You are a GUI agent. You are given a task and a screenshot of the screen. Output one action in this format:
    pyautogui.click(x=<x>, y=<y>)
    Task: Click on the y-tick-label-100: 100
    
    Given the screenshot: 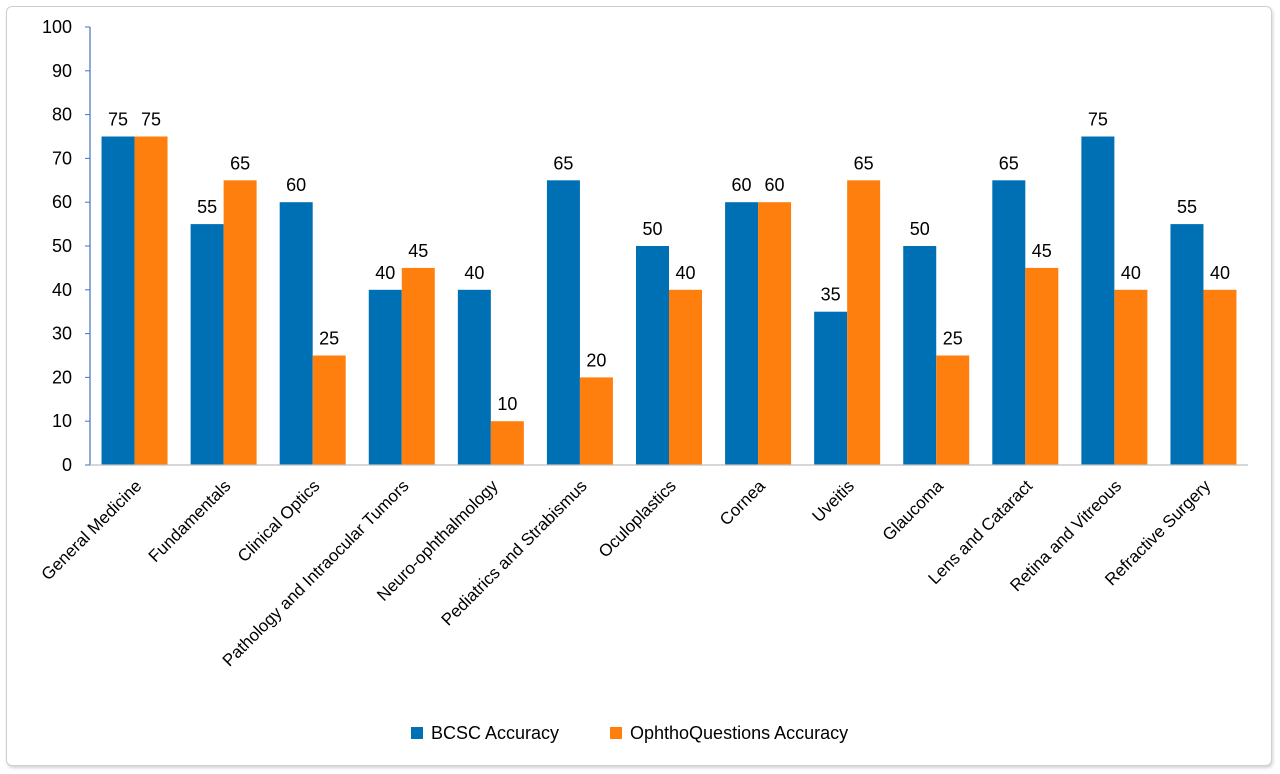 What is the action you would take?
    pyautogui.click(x=57, y=27)
    